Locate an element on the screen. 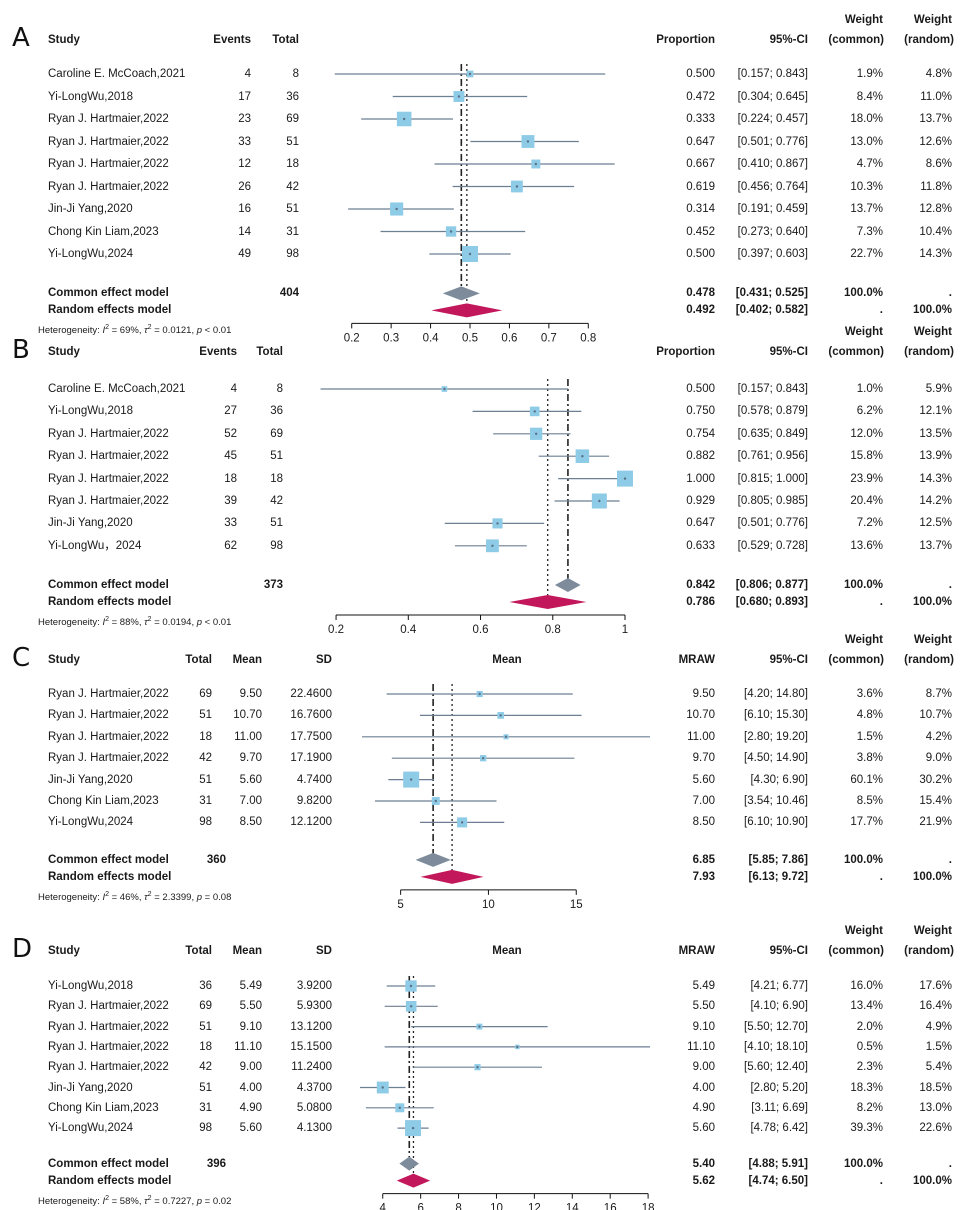 The width and height of the screenshot is (975, 1210). col1-value: 16 is located at coordinates (244, 209).